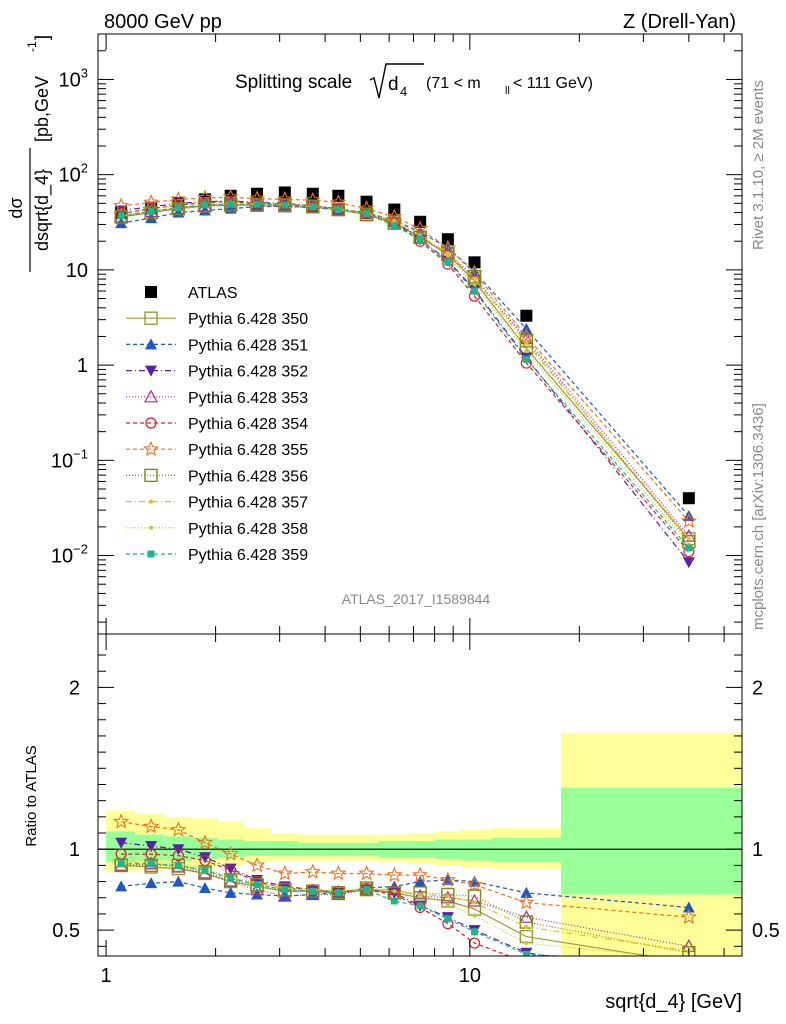 This screenshot has width=786, height=1024. I want to click on sqrt-sign, so click(396, 81).